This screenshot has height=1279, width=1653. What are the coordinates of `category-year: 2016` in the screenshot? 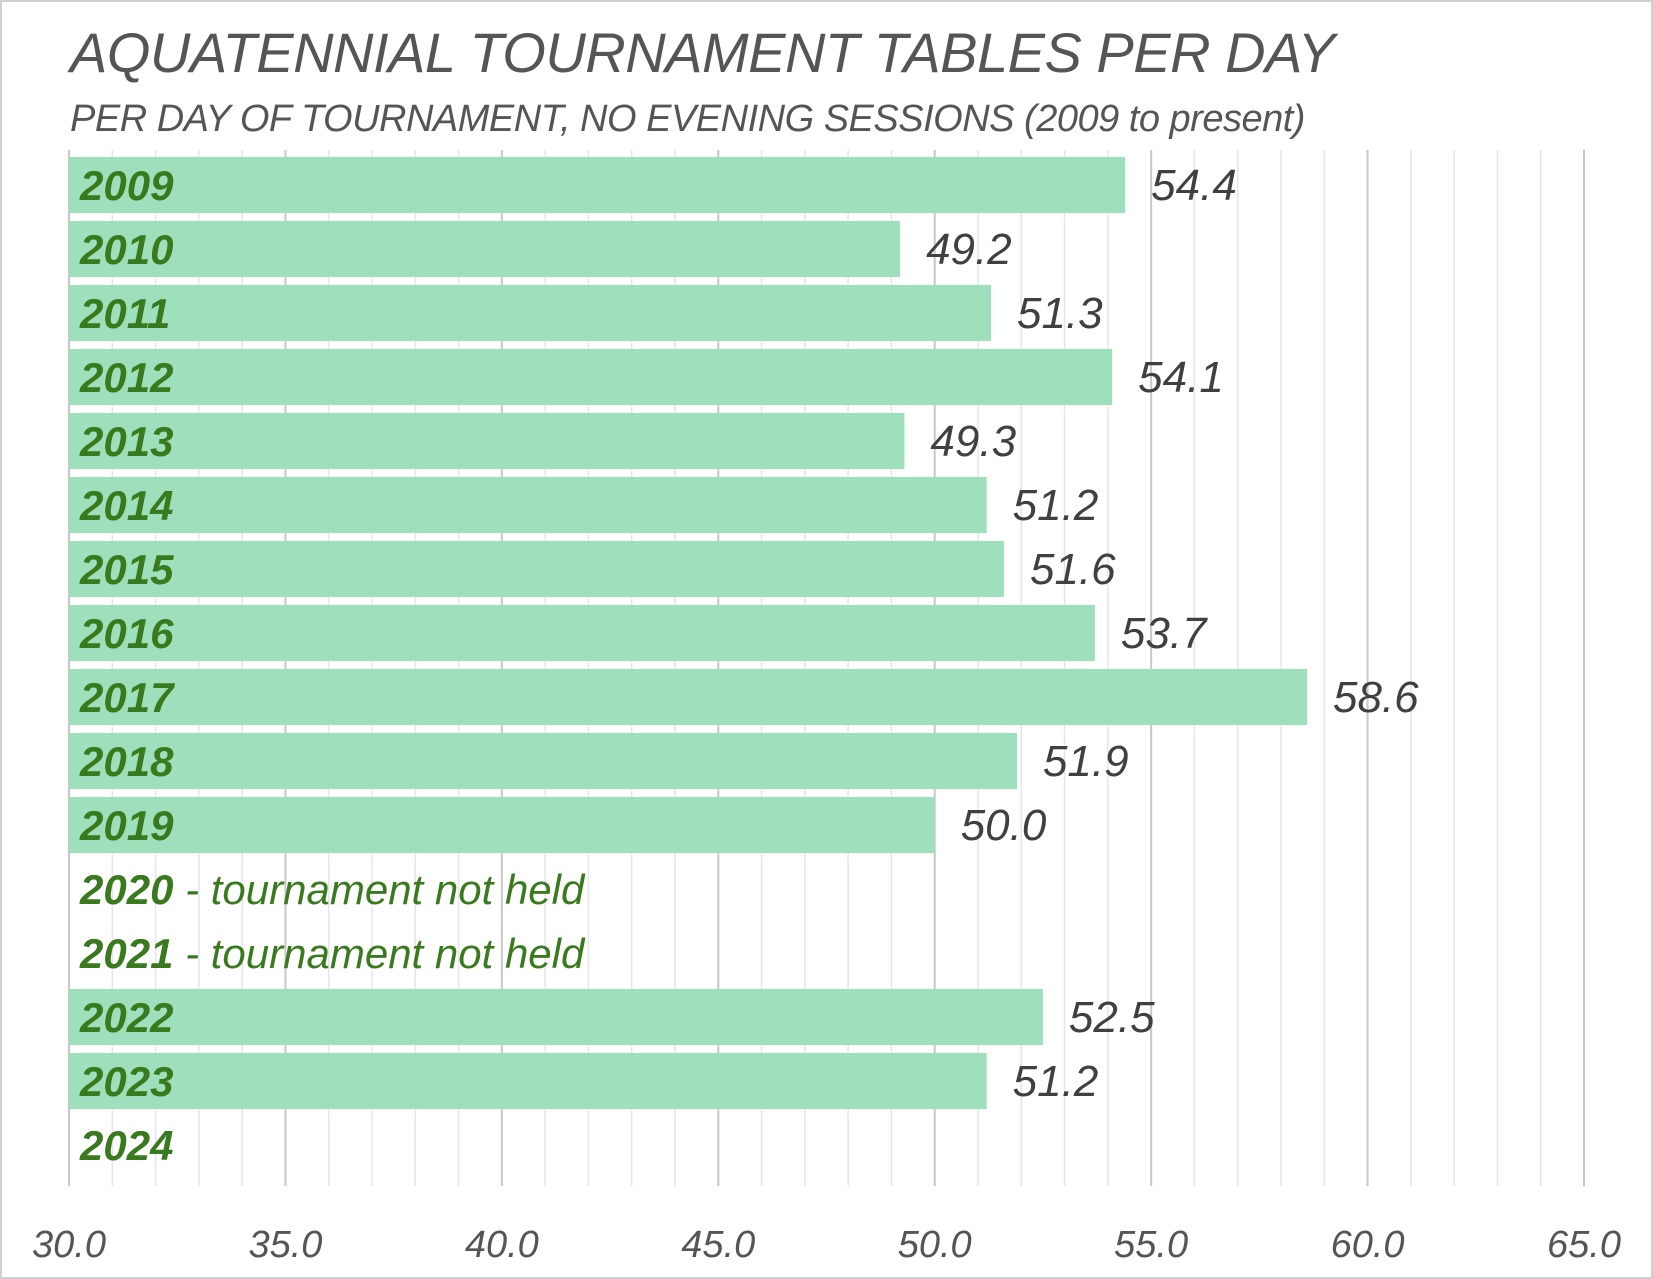 It's located at (126, 633).